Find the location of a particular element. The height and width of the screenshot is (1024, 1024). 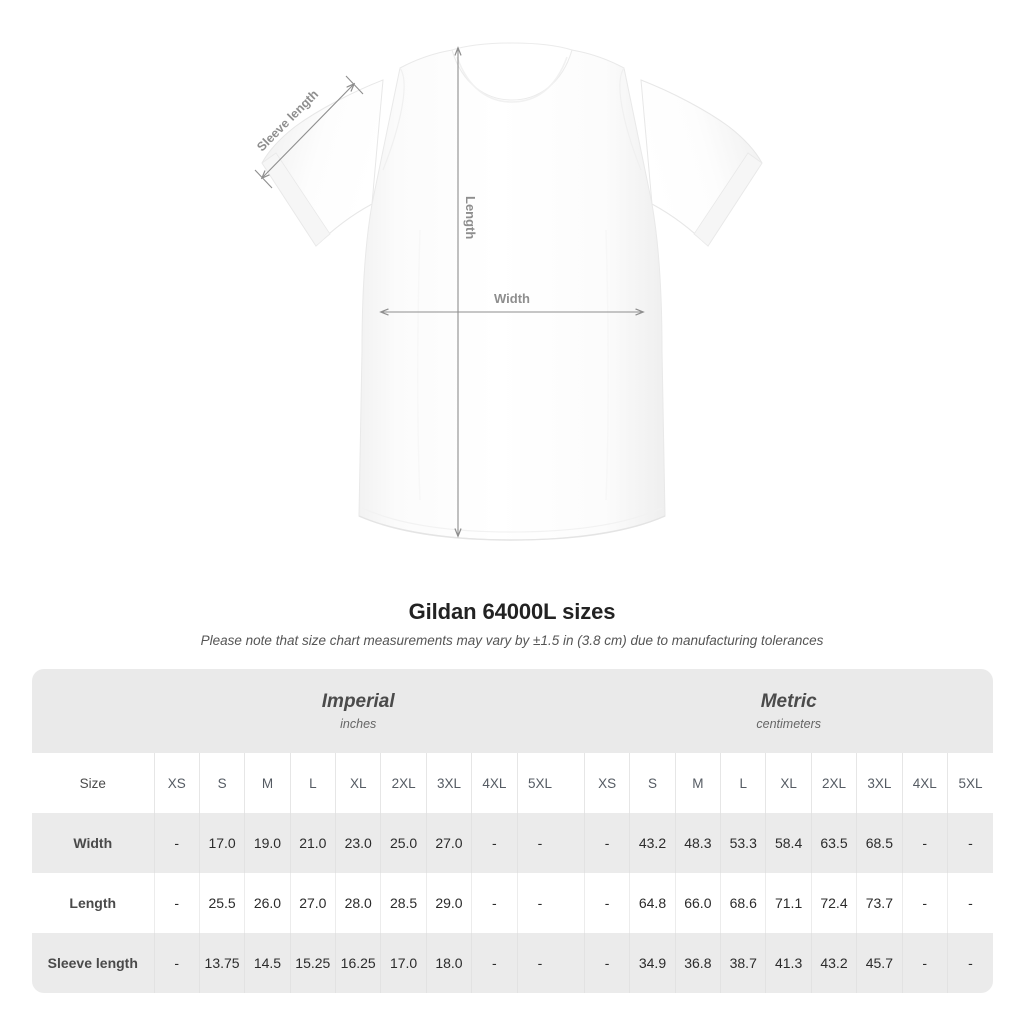

sleeve-tick-start is located at coordinates (263, 179).